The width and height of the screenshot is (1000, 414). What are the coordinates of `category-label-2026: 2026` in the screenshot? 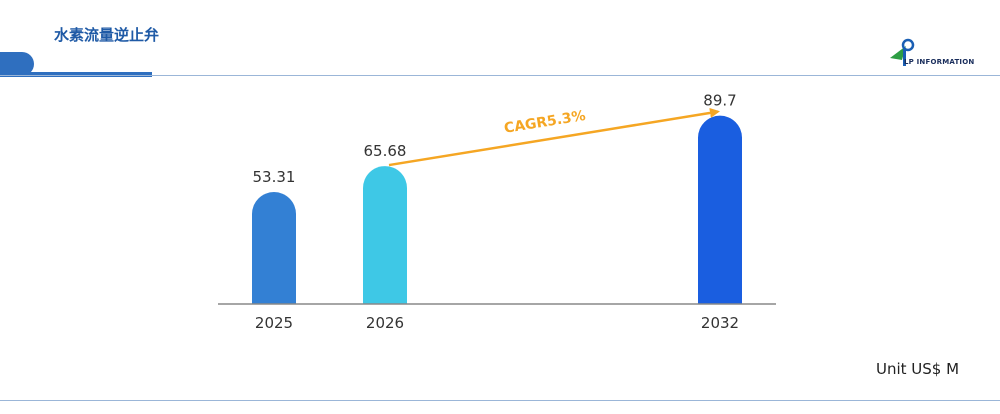 It's located at (385, 323).